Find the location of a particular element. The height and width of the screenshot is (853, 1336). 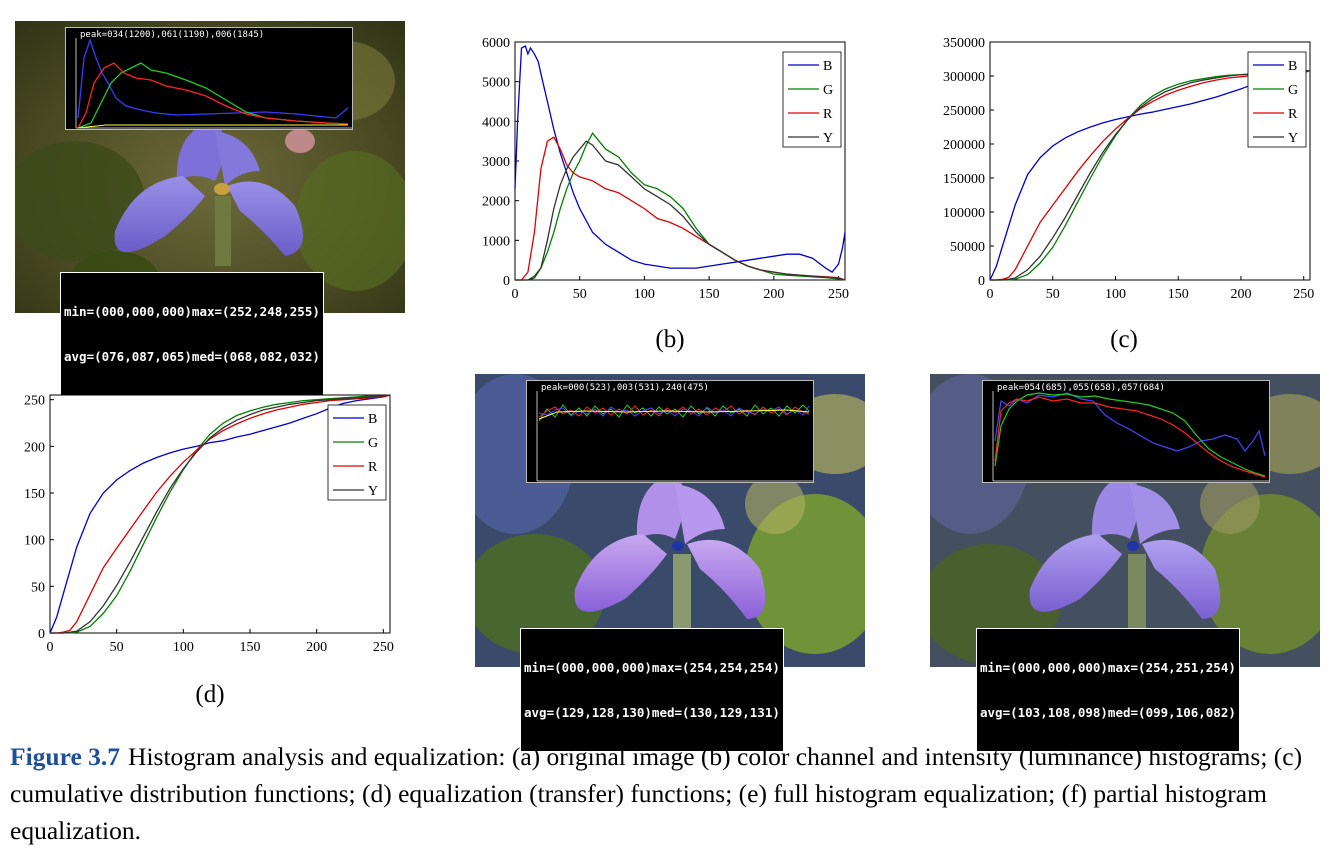

y-tick-label: 6000 is located at coordinates (496, 43).